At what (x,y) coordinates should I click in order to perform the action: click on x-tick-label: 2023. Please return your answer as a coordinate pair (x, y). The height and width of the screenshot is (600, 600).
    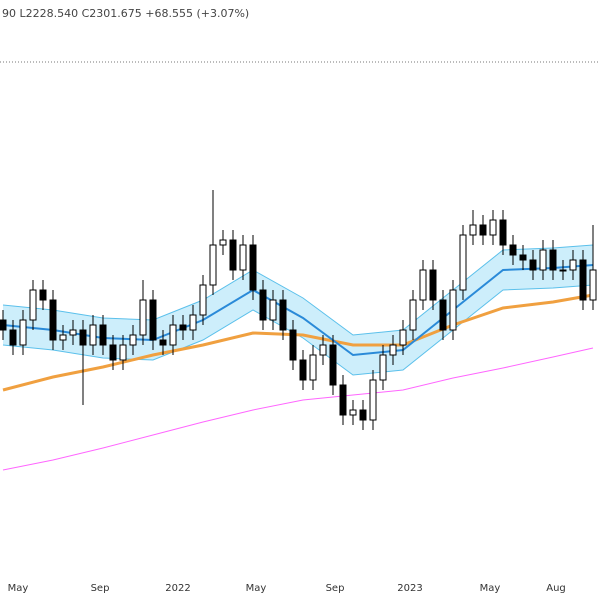
    Looking at the image, I should click on (409, 588).